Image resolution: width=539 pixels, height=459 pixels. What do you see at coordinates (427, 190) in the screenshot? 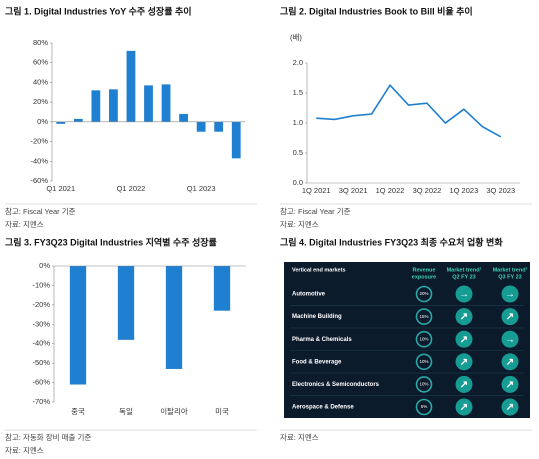
I see `x-tick-label: 3Q 2022` at bounding box center [427, 190].